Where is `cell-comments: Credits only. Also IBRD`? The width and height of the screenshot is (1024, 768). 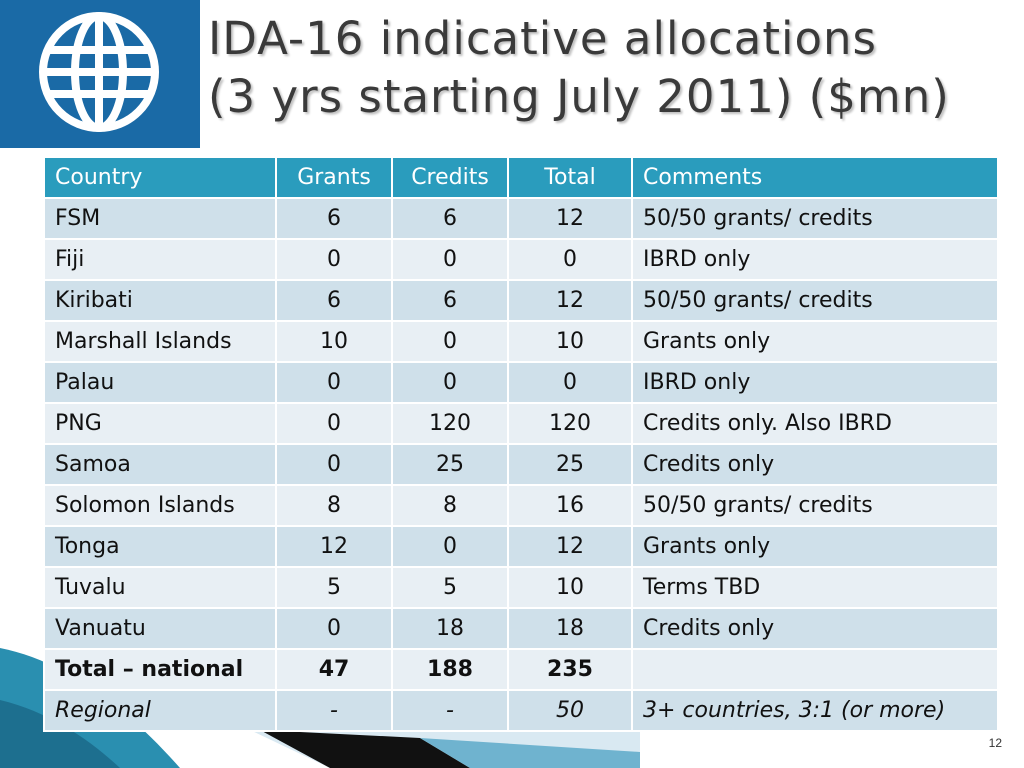
cell-comments: Credits only. Also IBRD is located at coordinates (815, 423).